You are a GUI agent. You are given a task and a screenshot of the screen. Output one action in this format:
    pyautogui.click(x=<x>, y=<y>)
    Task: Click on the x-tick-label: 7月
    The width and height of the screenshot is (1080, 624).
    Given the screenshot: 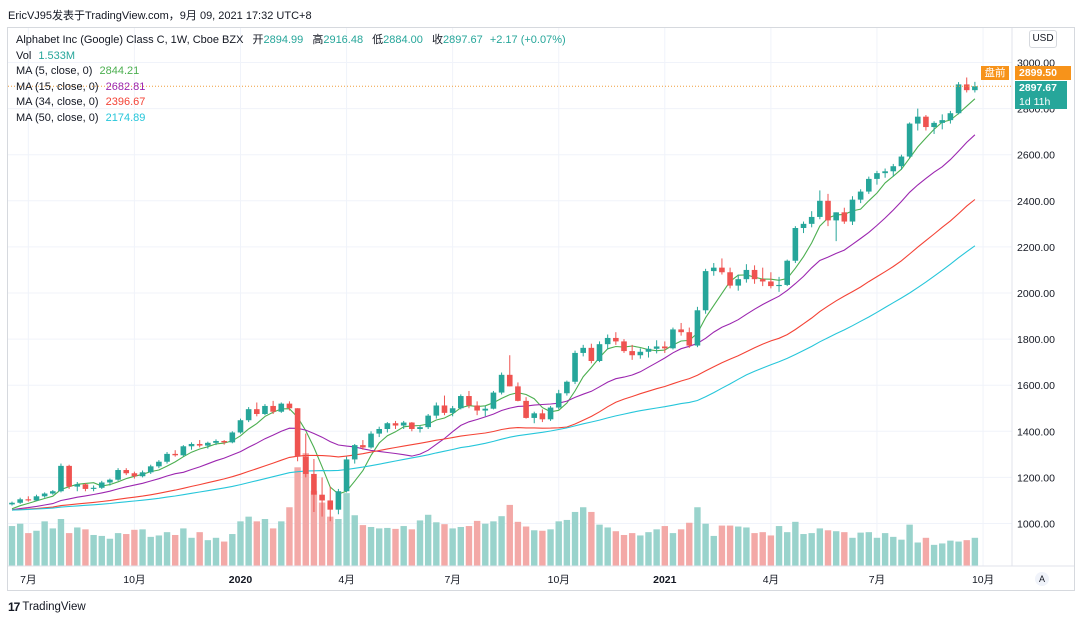 What is the action you would take?
    pyautogui.click(x=877, y=580)
    